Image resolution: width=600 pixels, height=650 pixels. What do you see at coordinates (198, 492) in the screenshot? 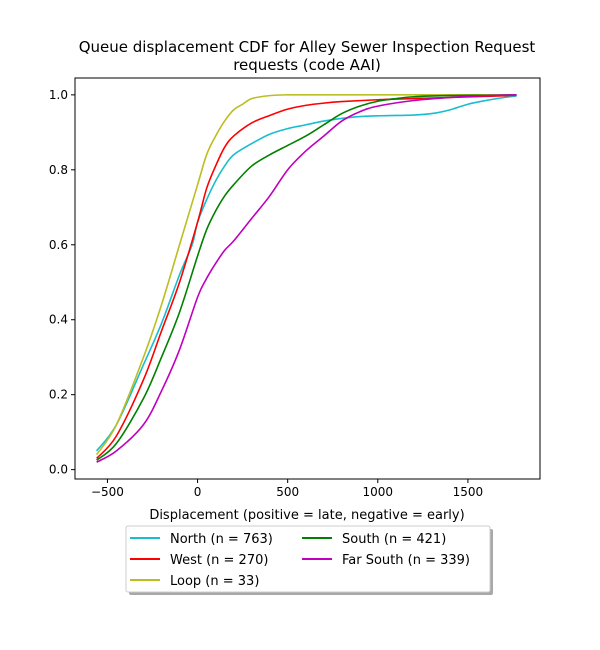
I see `x-tick-label: 0` at bounding box center [198, 492].